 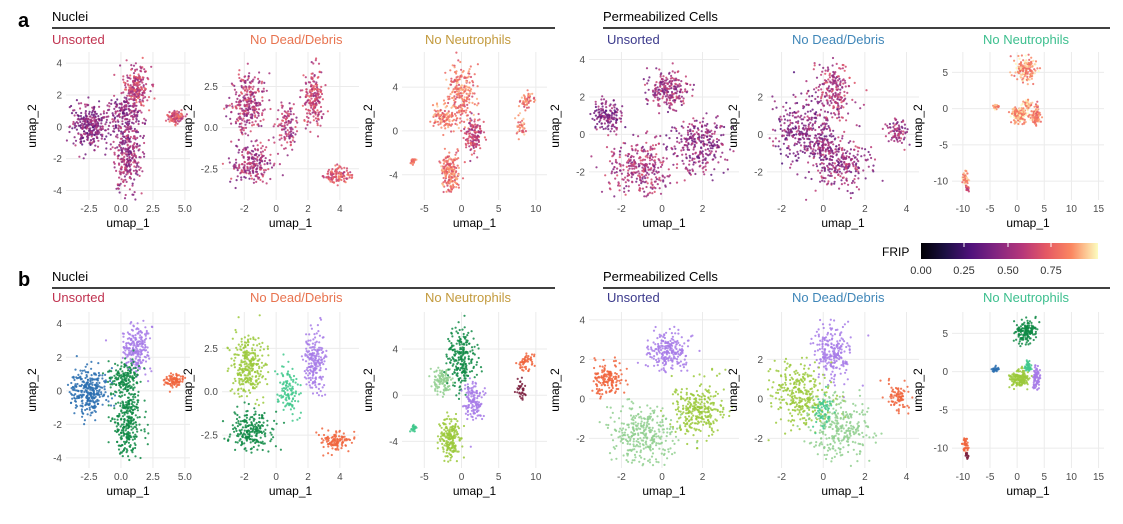 What do you see at coordinates (660, 16) in the screenshot?
I see `group-title-perm-a: Permeabilized Cells` at bounding box center [660, 16].